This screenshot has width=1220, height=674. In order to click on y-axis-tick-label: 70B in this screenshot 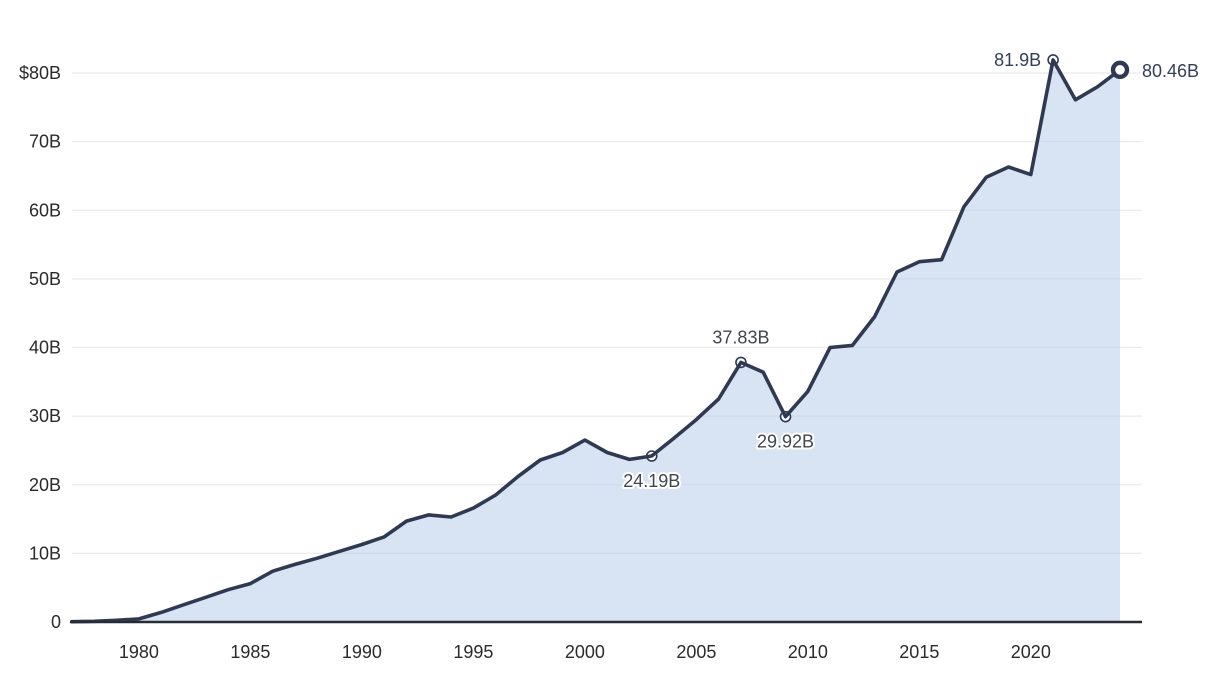, I will do `click(45, 142)`.